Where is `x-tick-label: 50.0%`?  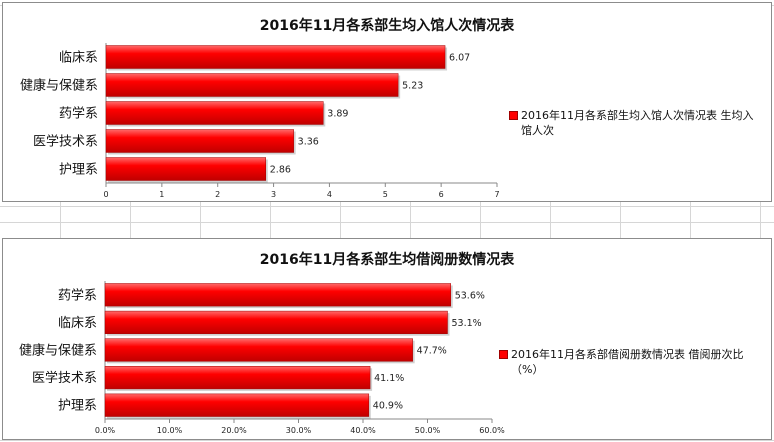 x-tick-label: 50.0% is located at coordinates (428, 430).